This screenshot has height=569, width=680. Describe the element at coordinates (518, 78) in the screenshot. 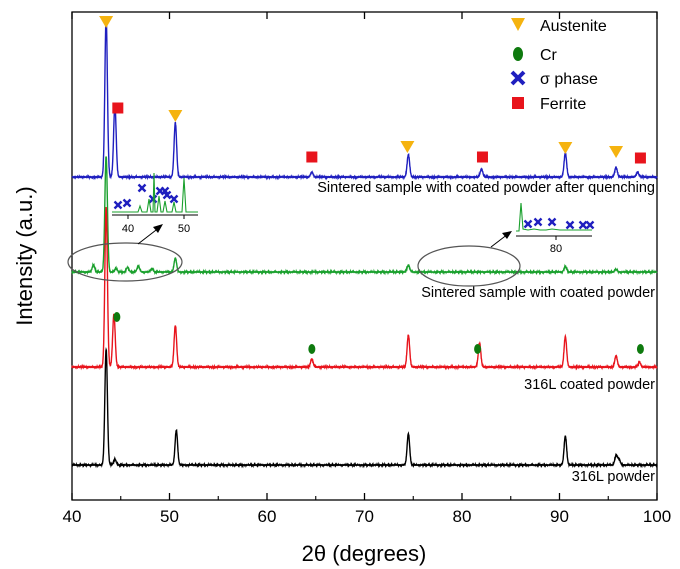

I see `legend-sigma-marker` at that location.